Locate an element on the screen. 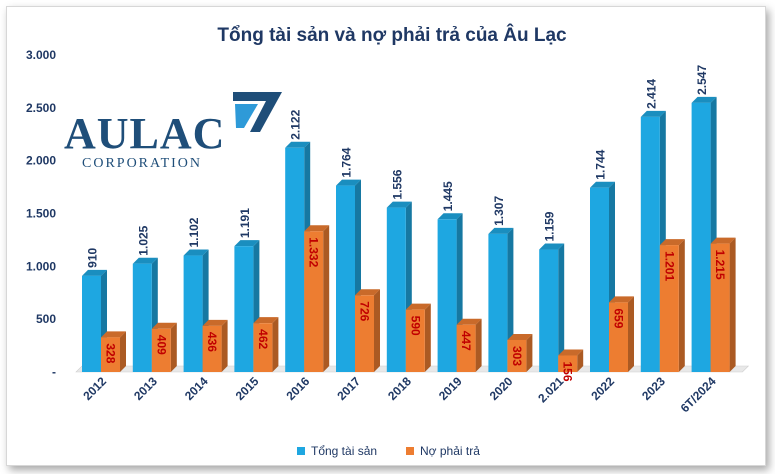  data-label-total-assets: 1.764 is located at coordinates (347, 162).